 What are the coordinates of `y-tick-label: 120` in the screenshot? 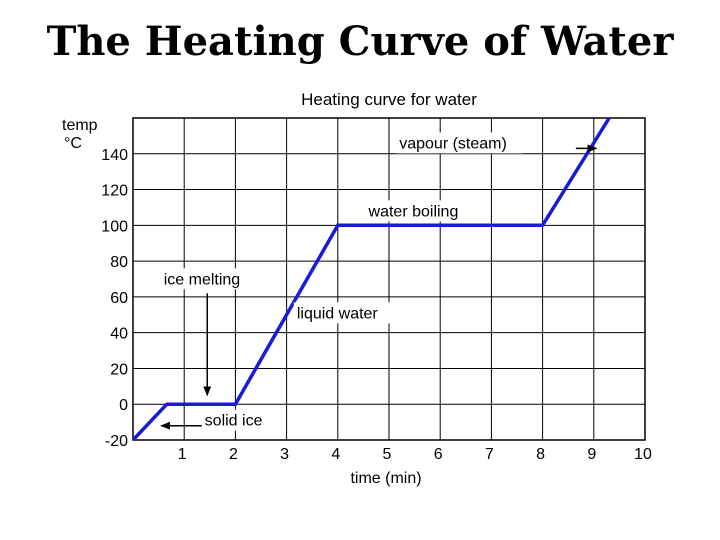 It's located at (114, 191).